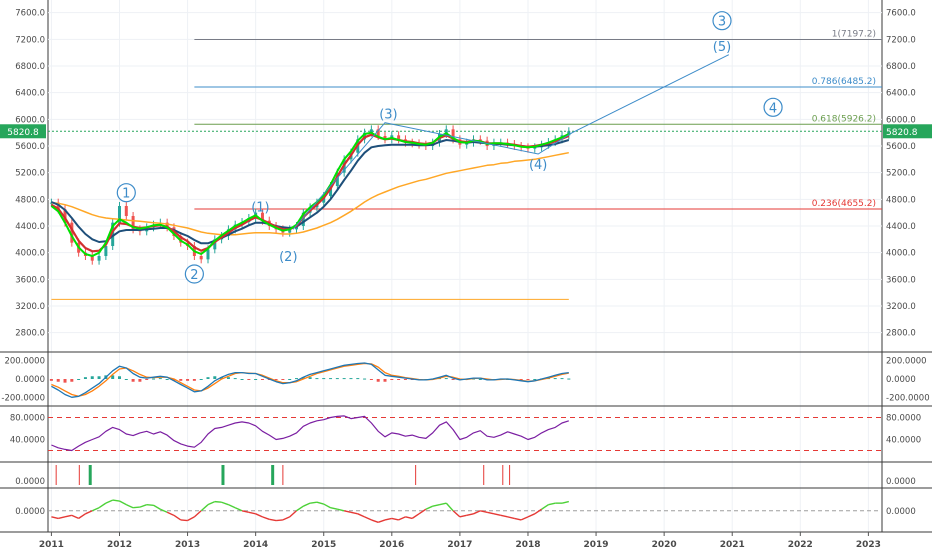 The image size is (932, 554). I want to click on y-tick-left-6400.0: 6400.0, so click(30, 94).